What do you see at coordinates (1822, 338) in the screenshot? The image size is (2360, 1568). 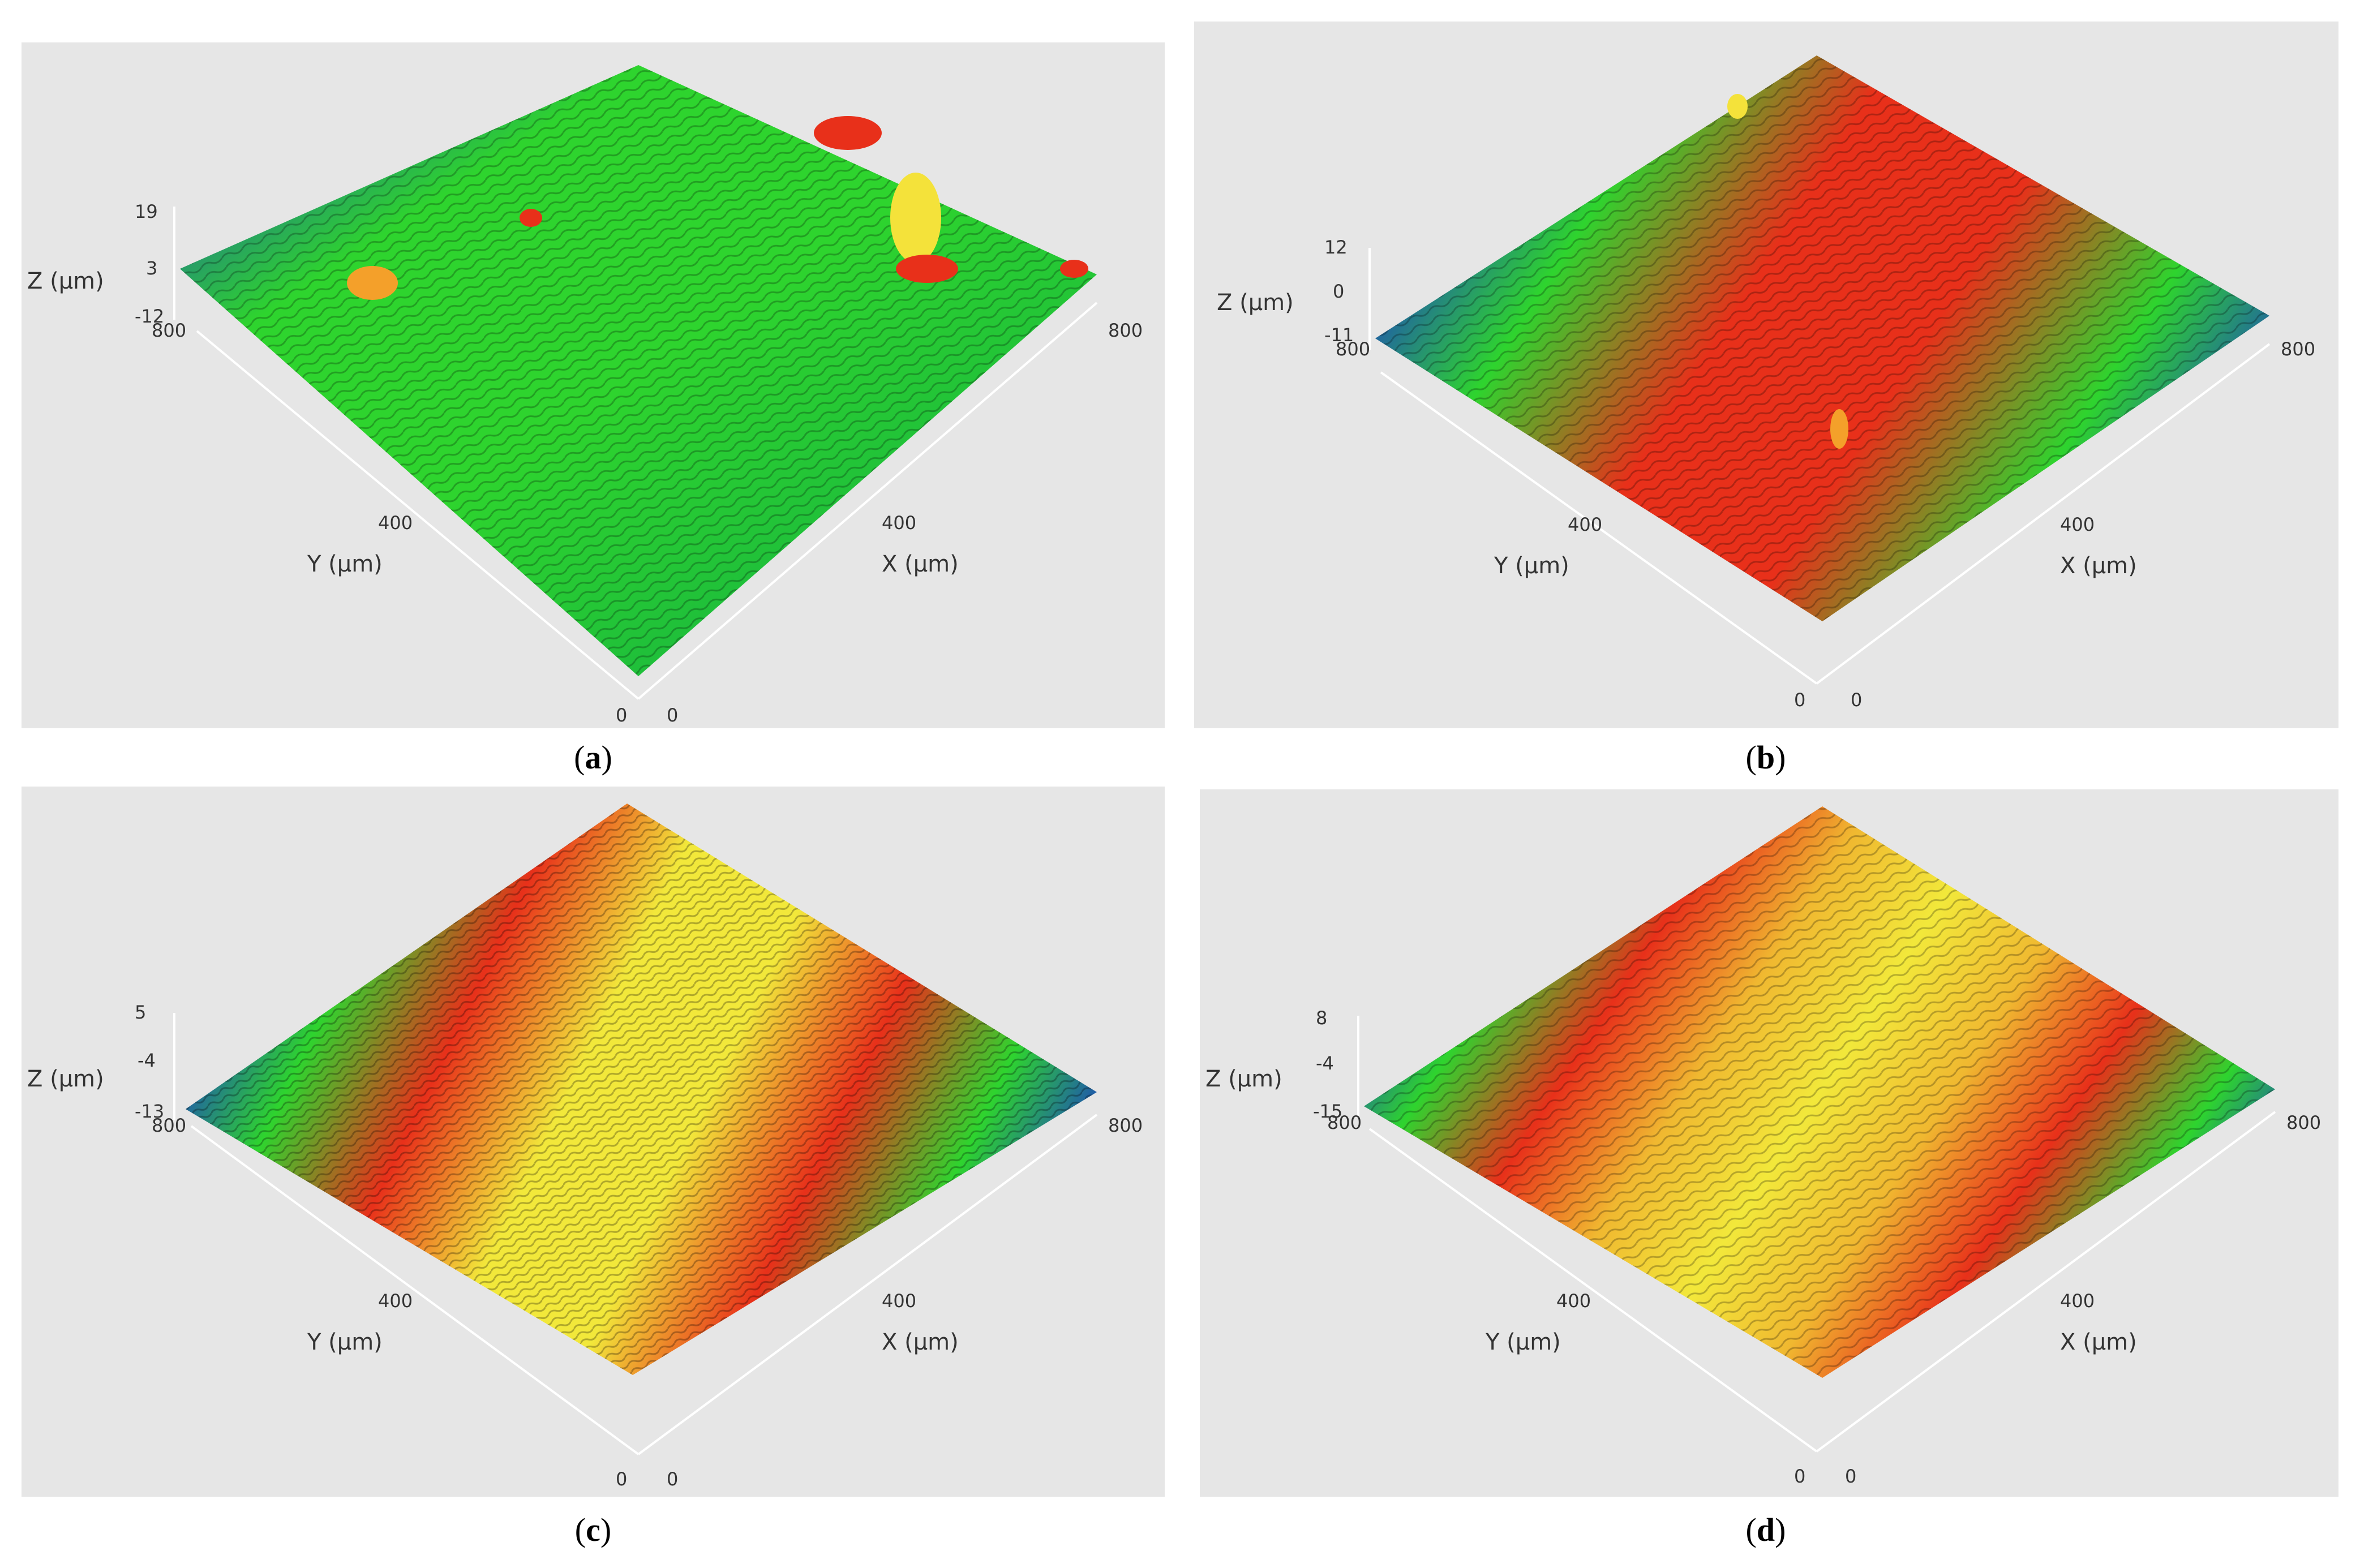 I see `surface-texture-b` at bounding box center [1822, 338].